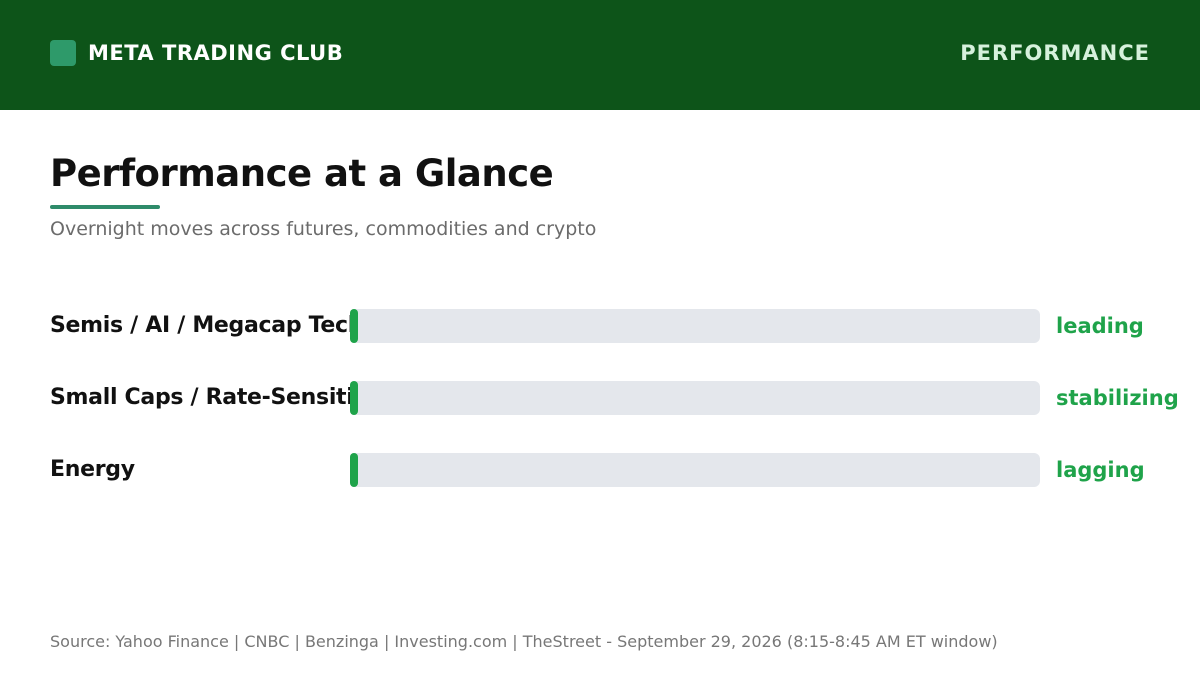 This screenshot has width=1200, height=680. I want to click on status-label: stabilizing, so click(1117, 398).